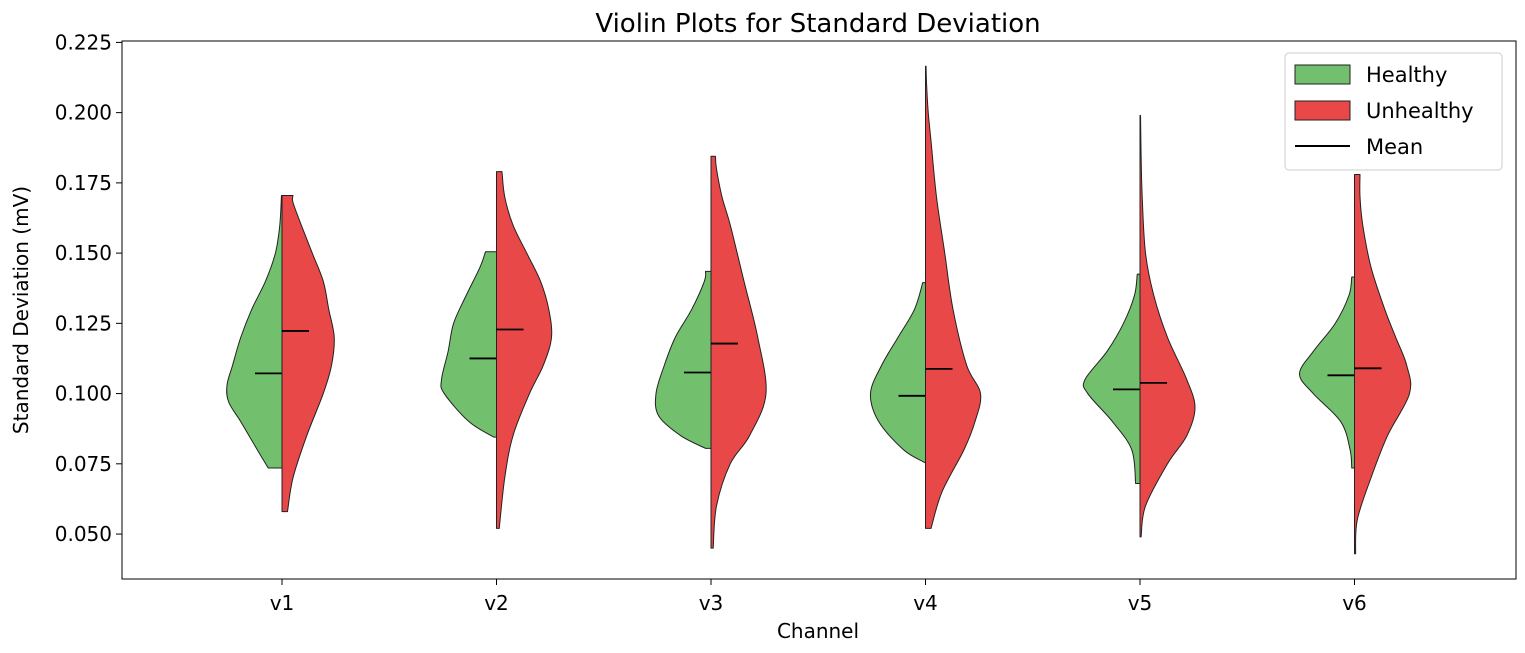  I want to click on legend-swatch-unhealthy, so click(1322, 110).